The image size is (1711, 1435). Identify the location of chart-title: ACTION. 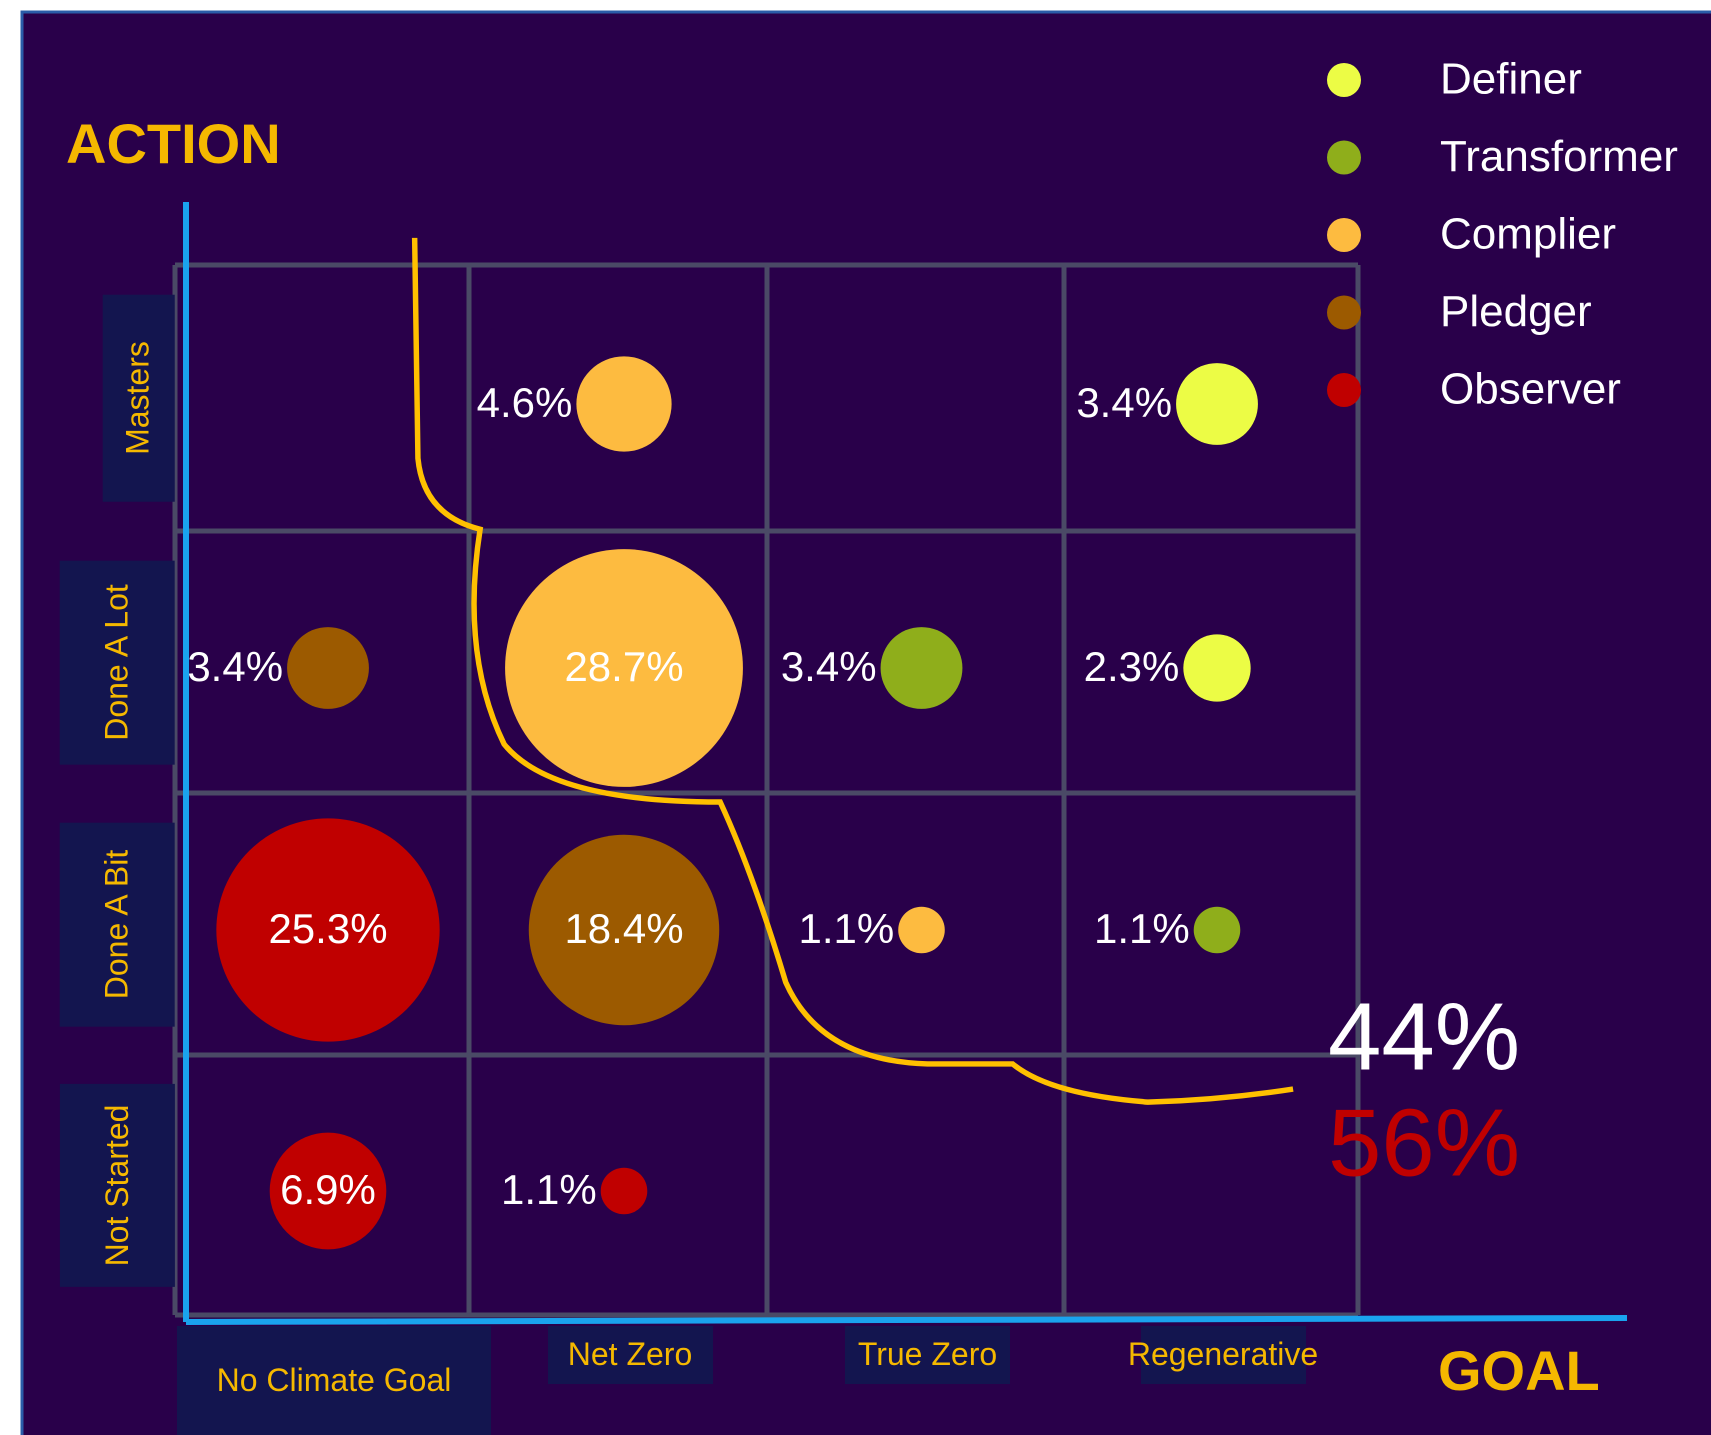
(173, 143).